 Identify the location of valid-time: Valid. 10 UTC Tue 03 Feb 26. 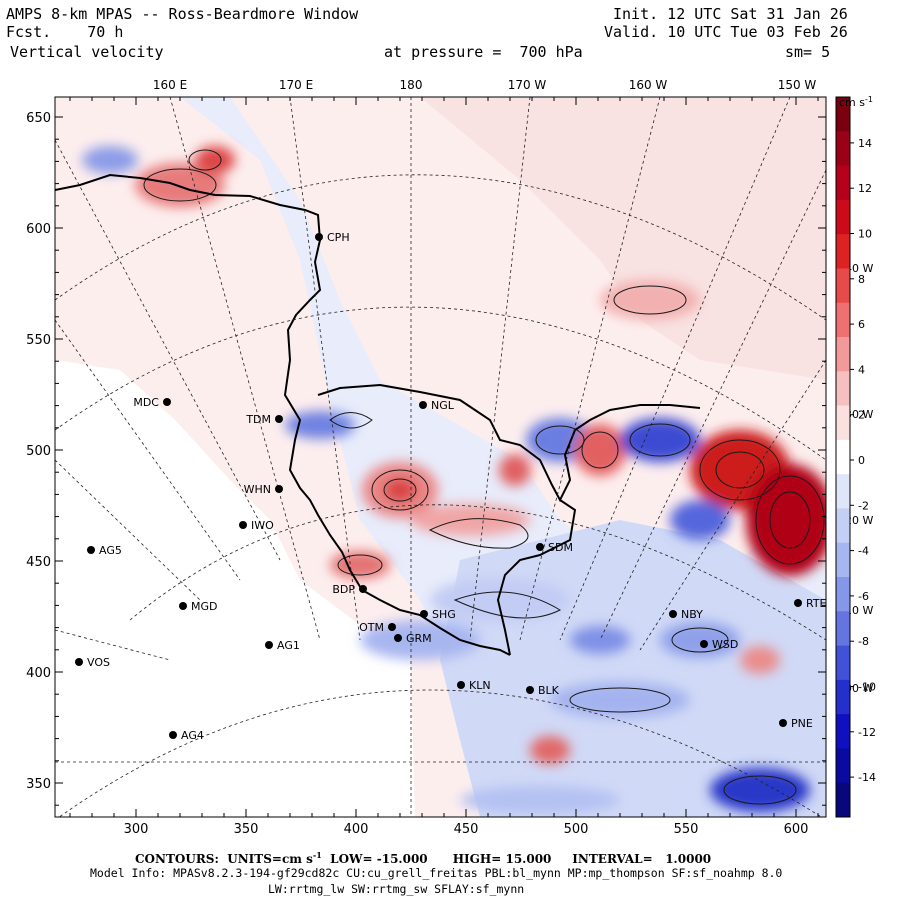
(726, 32).